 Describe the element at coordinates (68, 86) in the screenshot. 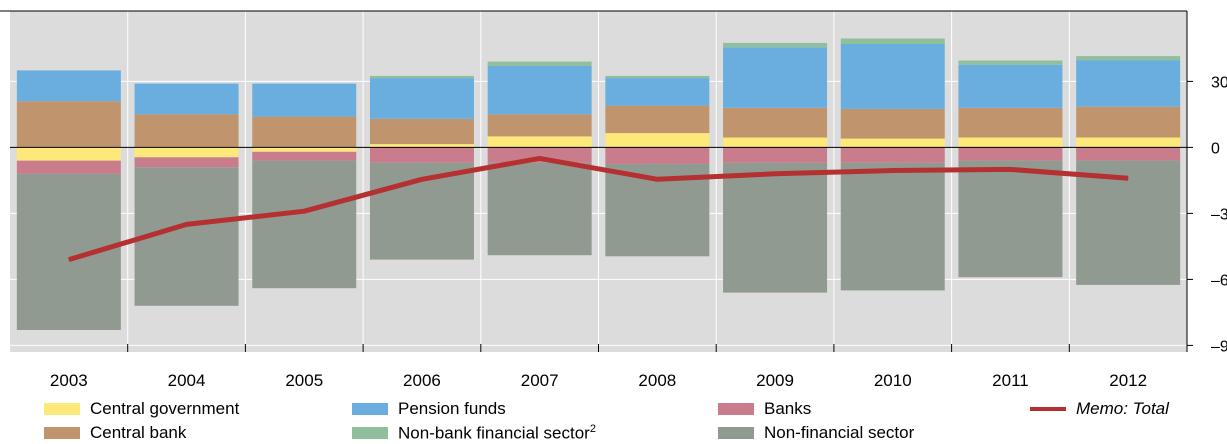

I see `bar-pension-funds-2003` at that location.